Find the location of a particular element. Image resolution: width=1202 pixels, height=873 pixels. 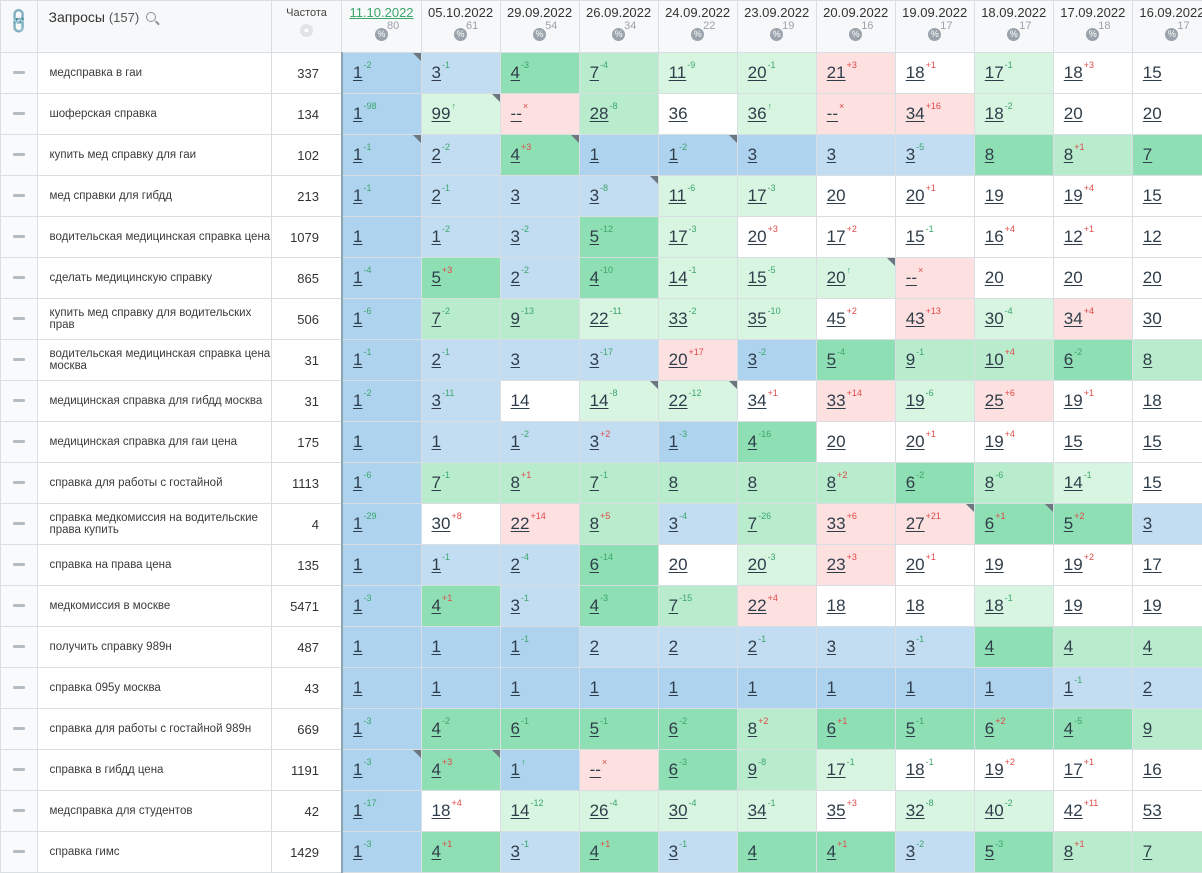

position-value: 15 is located at coordinates (915, 236).